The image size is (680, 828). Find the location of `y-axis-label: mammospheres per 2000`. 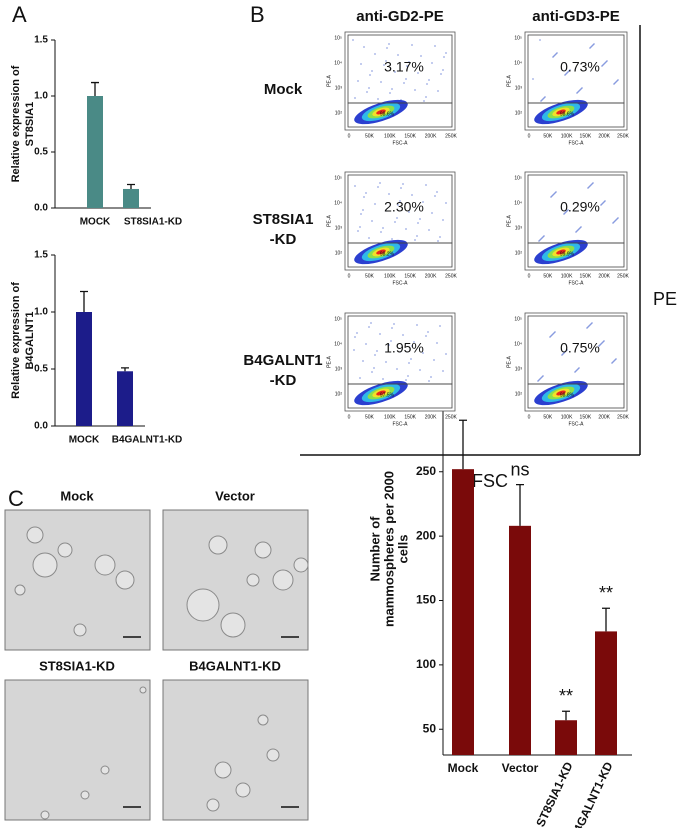

y-axis-label: mammospheres per 2000 is located at coordinates (388, 549).